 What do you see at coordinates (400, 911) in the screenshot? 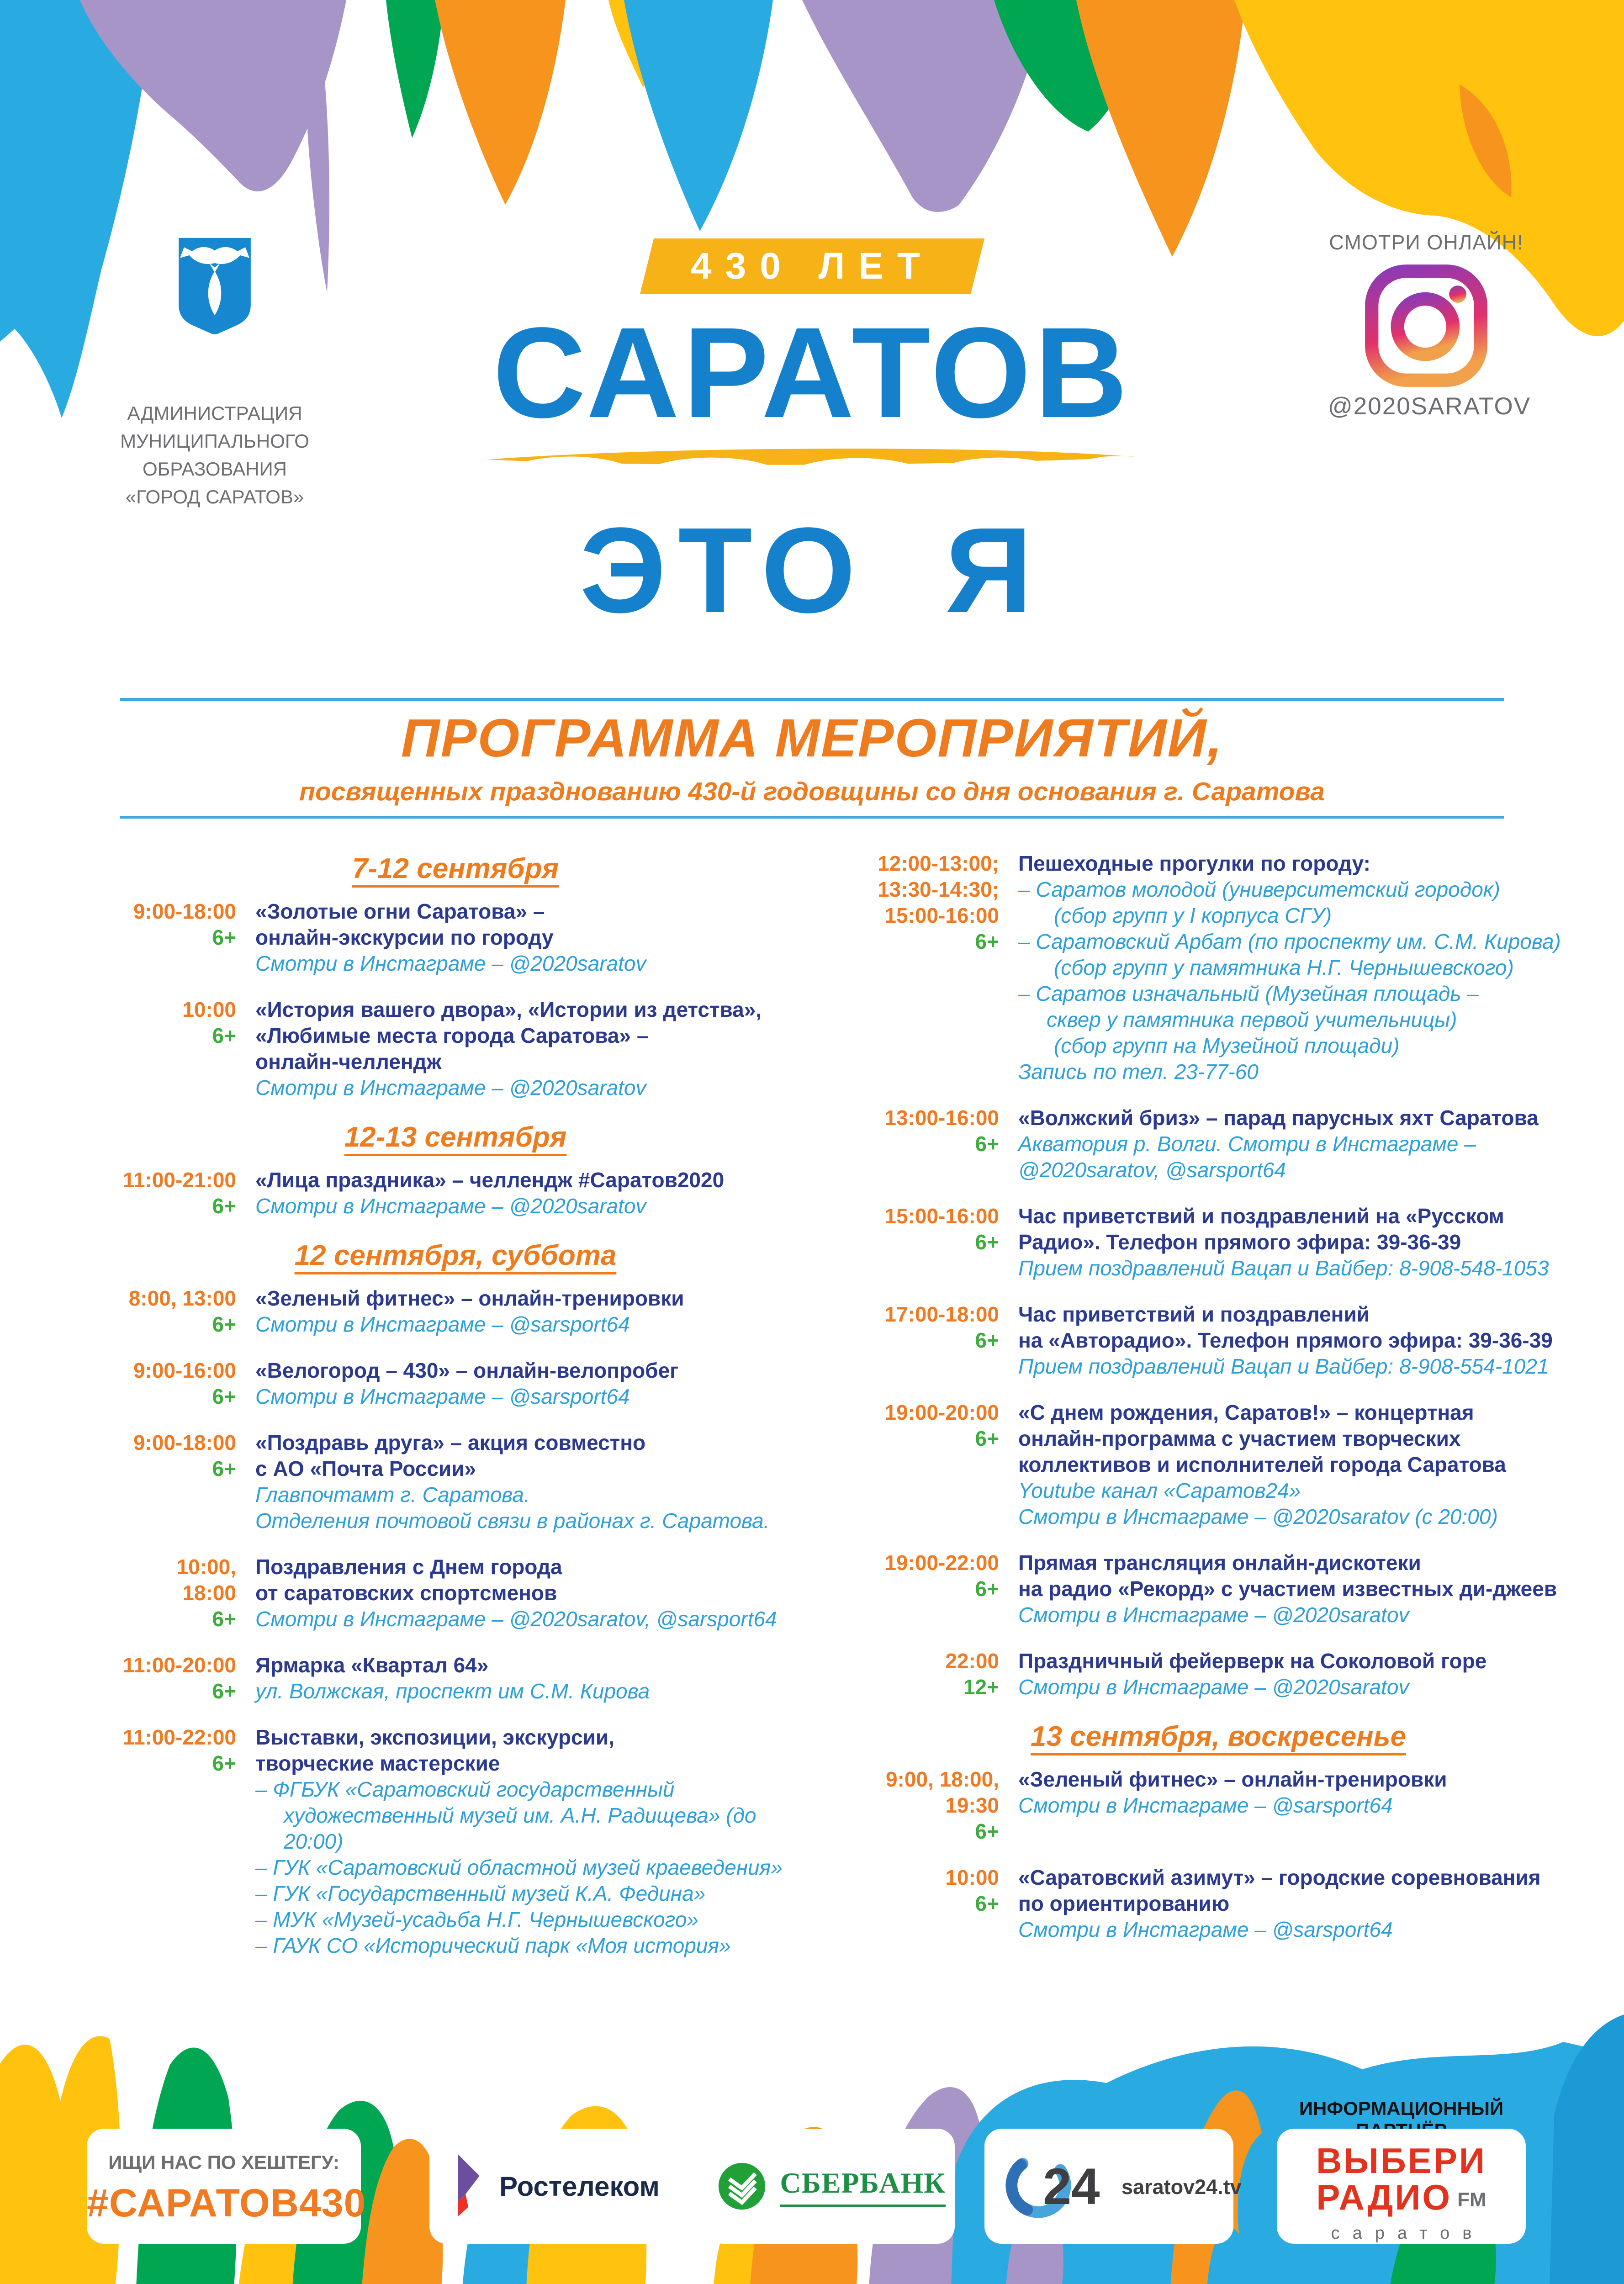
I see `event-title-line: «Золотые огни Саратова» –` at bounding box center [400, 911].